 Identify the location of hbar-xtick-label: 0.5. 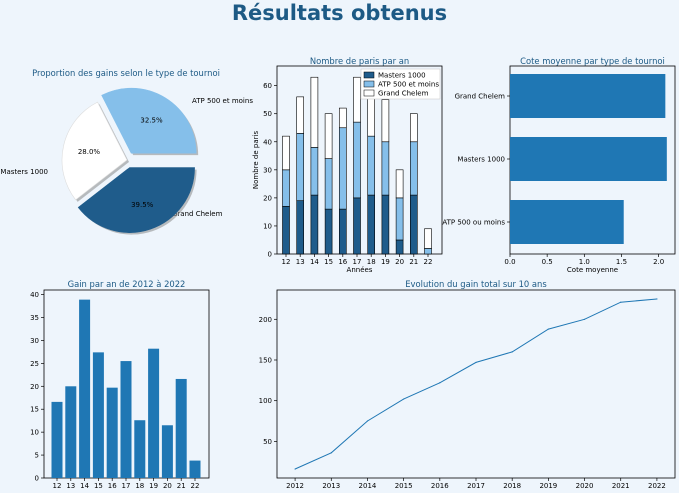
(547, 262).